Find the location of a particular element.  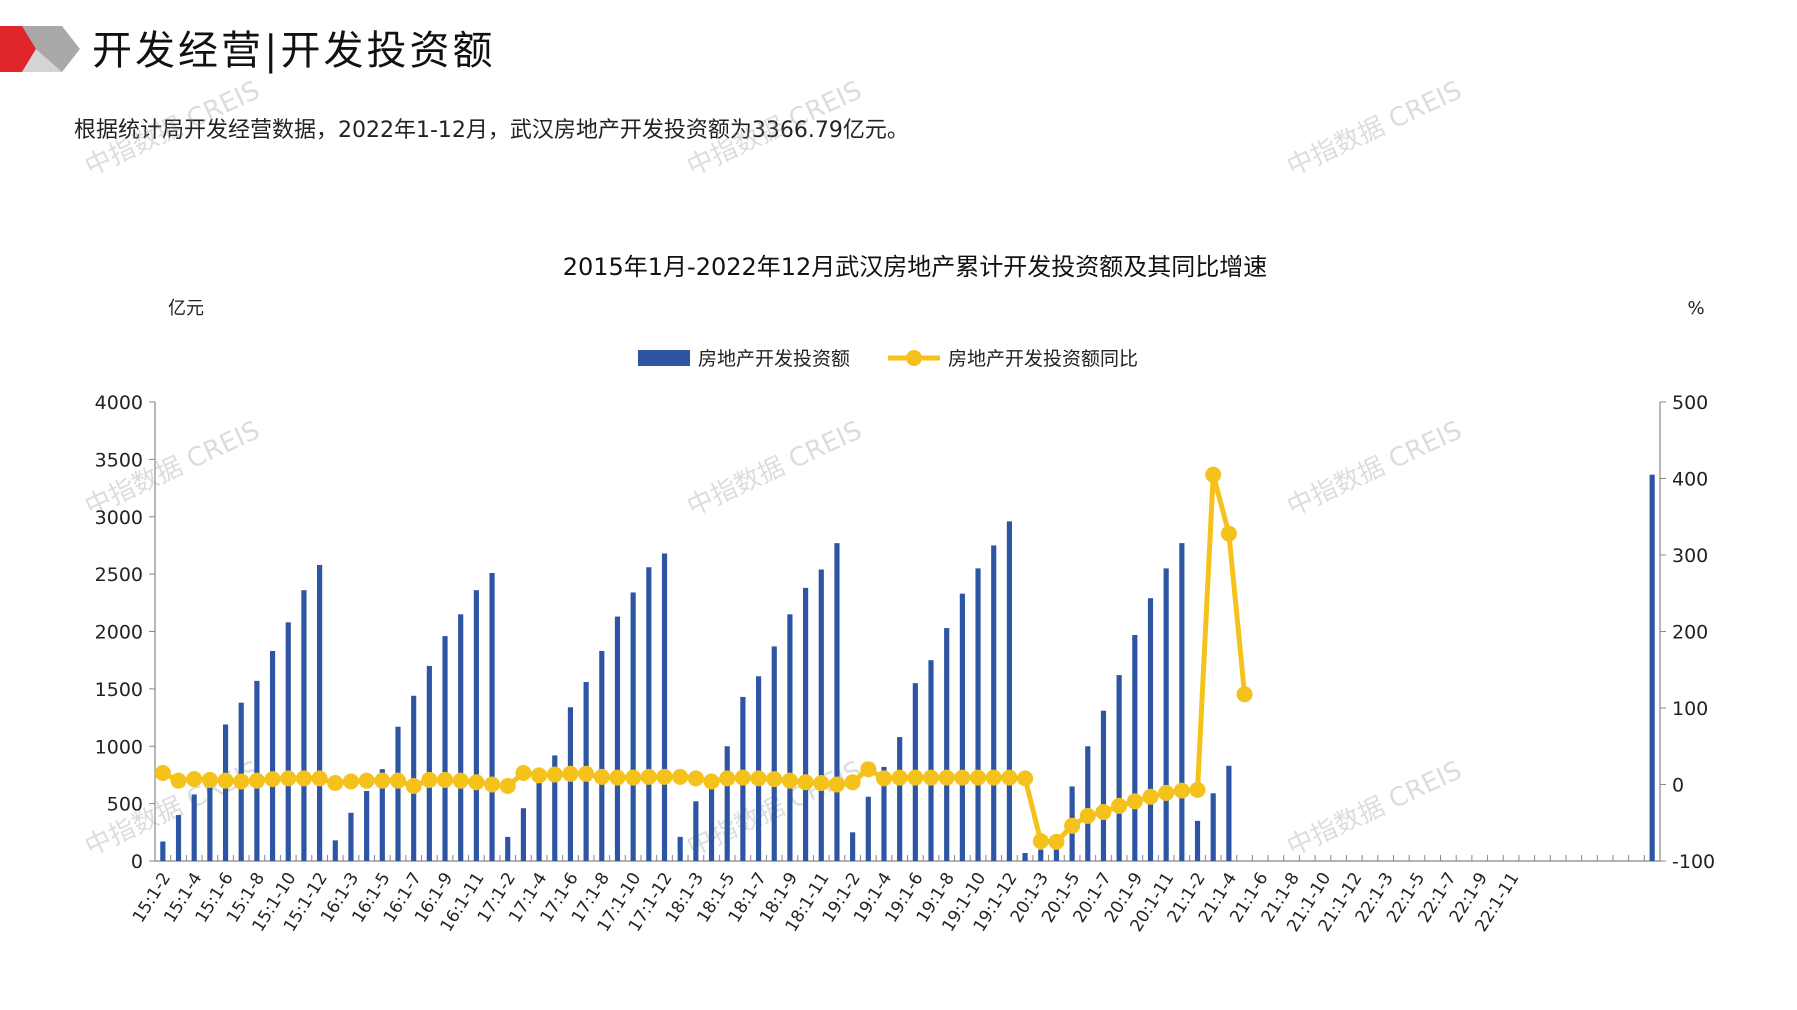

page-title: 开发经营|开发投资额 is located at coordinates (294, 51).